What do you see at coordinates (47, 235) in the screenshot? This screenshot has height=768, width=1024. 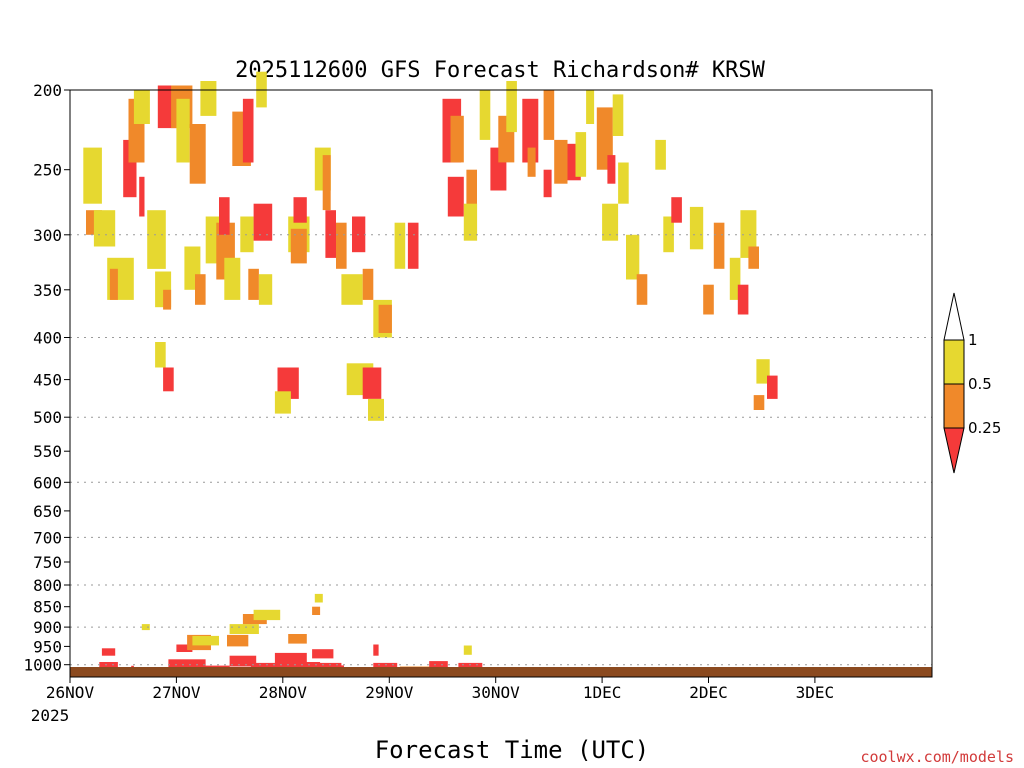 I see `y-tick-label-300: 300` at bounding box center [47, 235].